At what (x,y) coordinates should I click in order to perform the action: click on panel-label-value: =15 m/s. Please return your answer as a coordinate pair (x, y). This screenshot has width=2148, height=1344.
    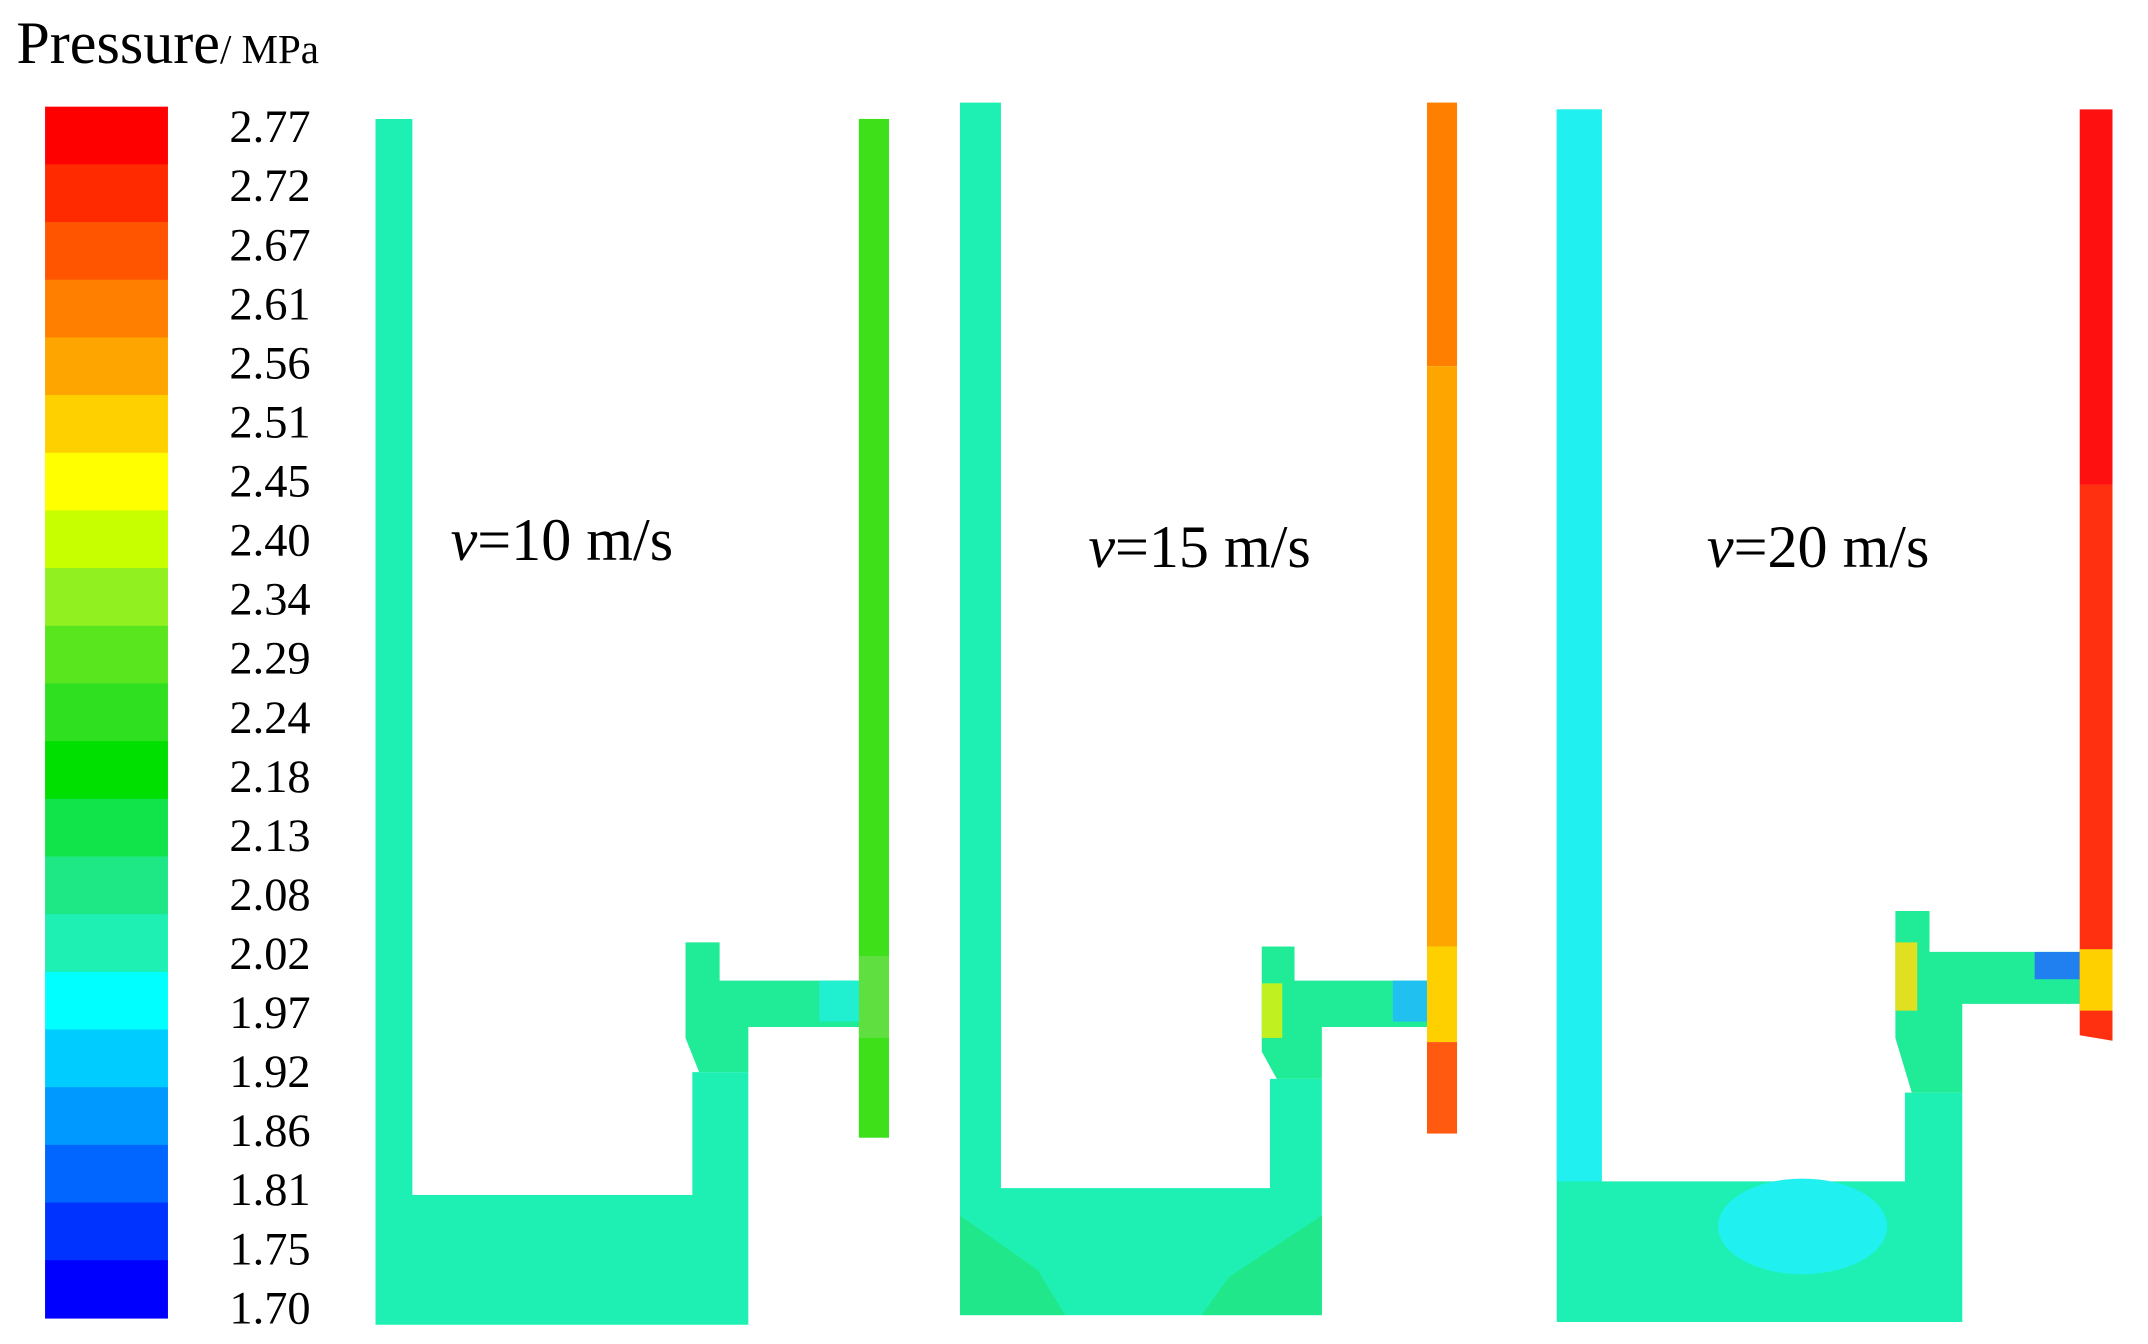
    Looking at the image, I should click on (1213, 546).